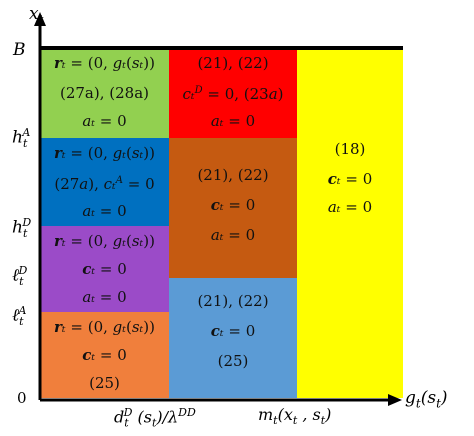  I want to click on orange-line-2: cₜ = 0, so click(104, 355).